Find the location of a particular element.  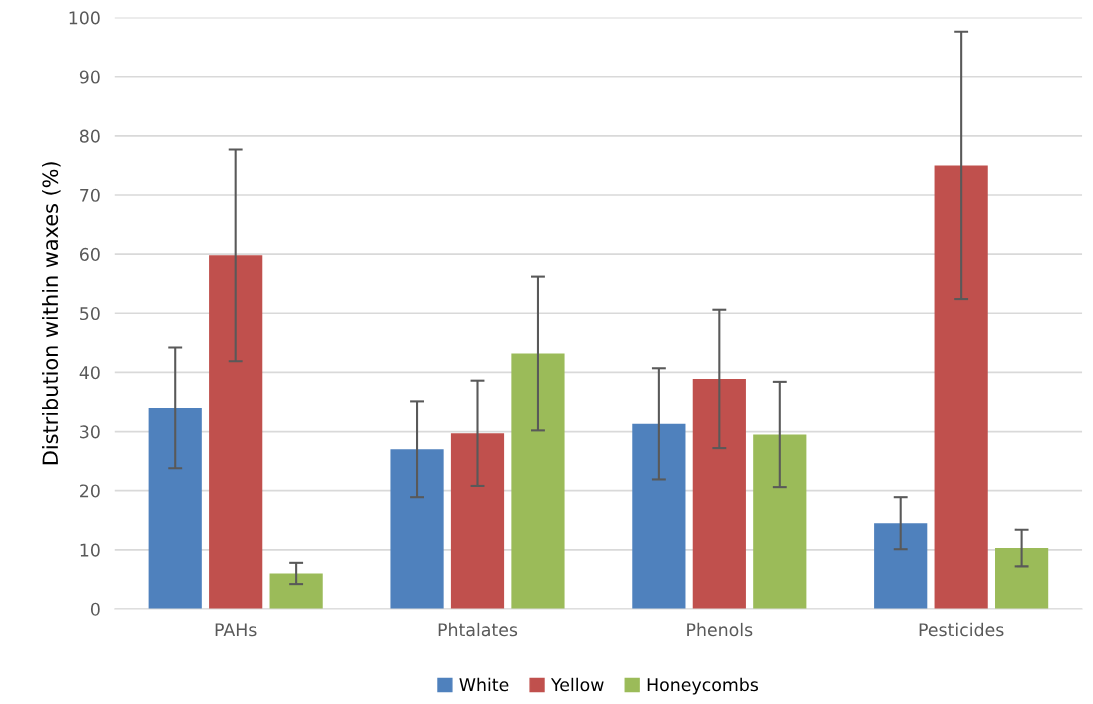

legend-label: Yellow is located at coordinates (577, 684).